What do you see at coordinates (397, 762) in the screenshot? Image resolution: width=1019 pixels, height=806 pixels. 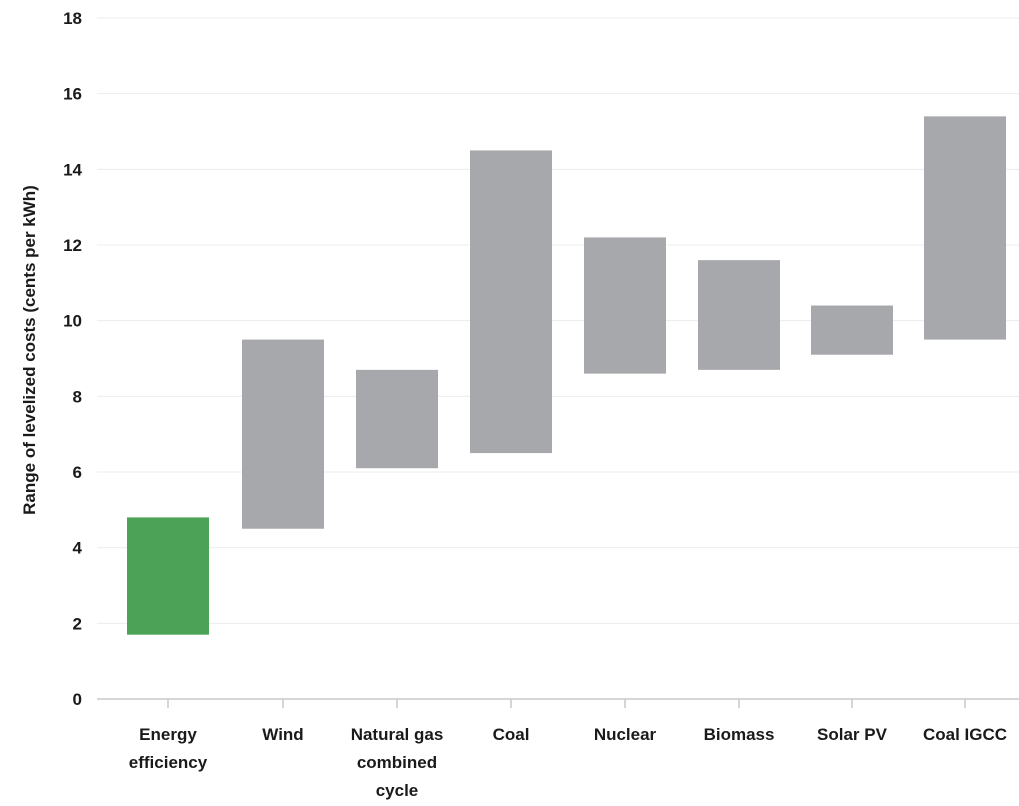 I see `x-tick-label: Natural gas combined cycle` at bounding box center [397, 762].